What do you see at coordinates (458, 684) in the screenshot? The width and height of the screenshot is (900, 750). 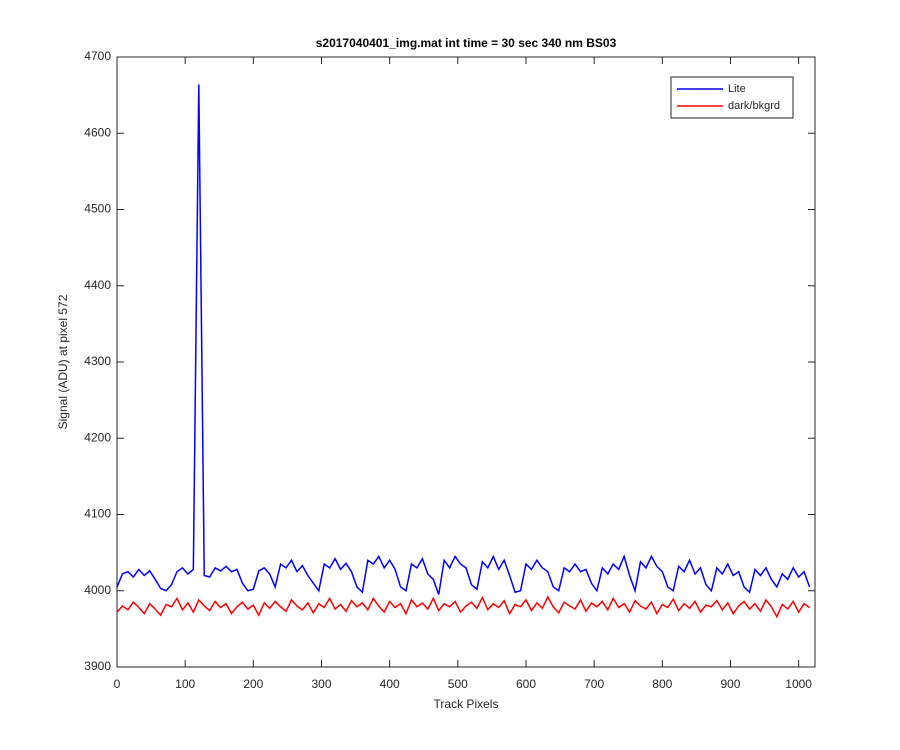 I see `x-tick-label: 500` at bounding box center [458, 684].